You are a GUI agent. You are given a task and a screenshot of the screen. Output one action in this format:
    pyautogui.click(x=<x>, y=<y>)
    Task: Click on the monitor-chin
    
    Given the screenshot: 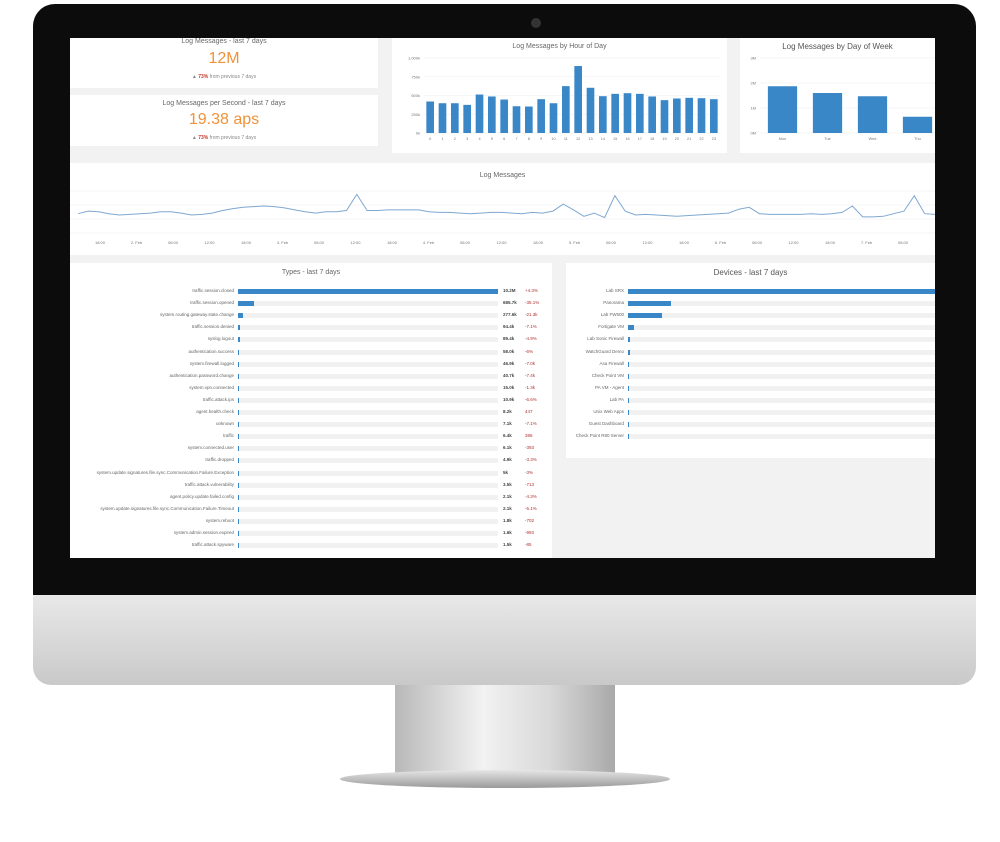 What is the action you would take?
    pyautogui.click(x=504, y=640)
    